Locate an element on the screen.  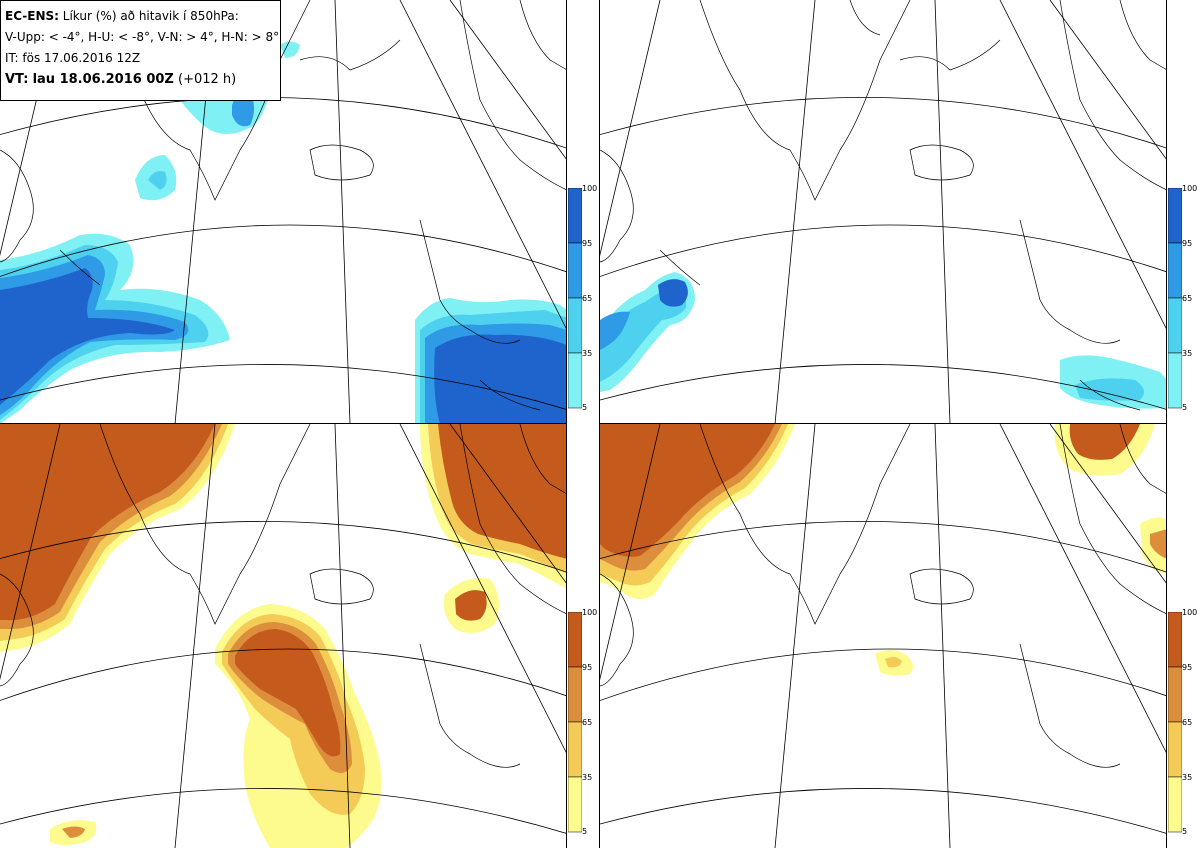
colorbar-cold-top-left: 100 95 65 35 5 is located at coordinates (584, 298).